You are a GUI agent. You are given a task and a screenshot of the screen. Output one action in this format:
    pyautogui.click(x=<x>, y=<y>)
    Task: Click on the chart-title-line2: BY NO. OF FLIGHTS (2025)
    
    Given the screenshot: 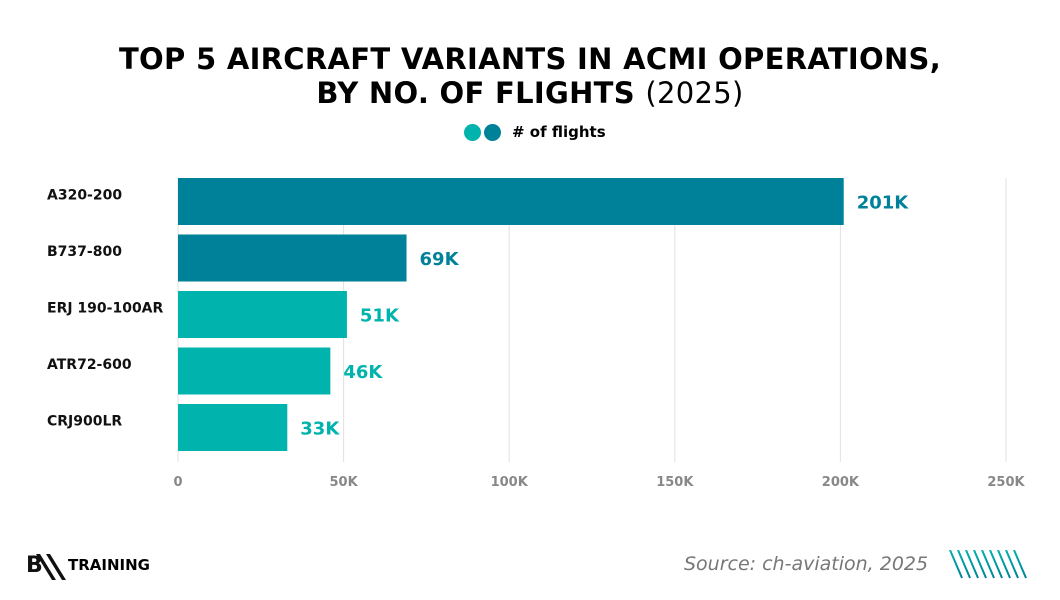 What is the action you would take?
    pyautogui.click(x=530, y=93)
    